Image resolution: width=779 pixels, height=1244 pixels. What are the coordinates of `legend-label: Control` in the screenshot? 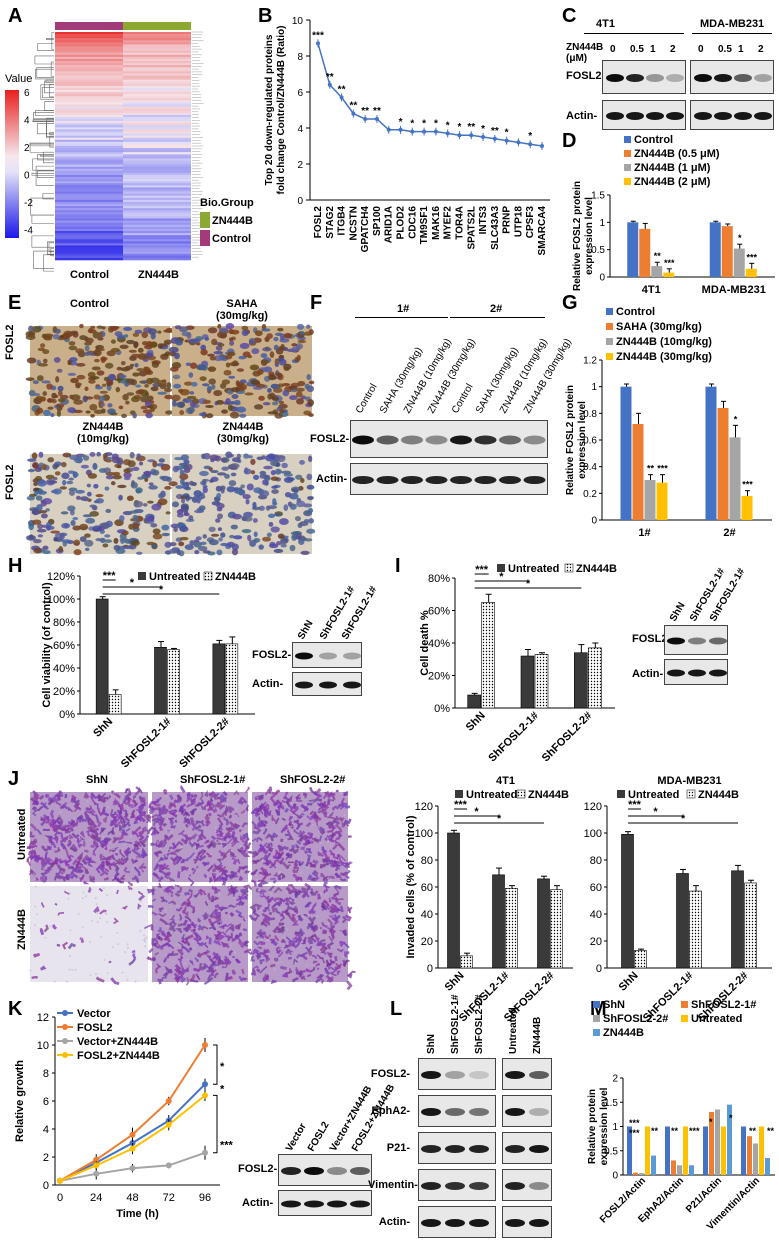 It's located at (653, 140).